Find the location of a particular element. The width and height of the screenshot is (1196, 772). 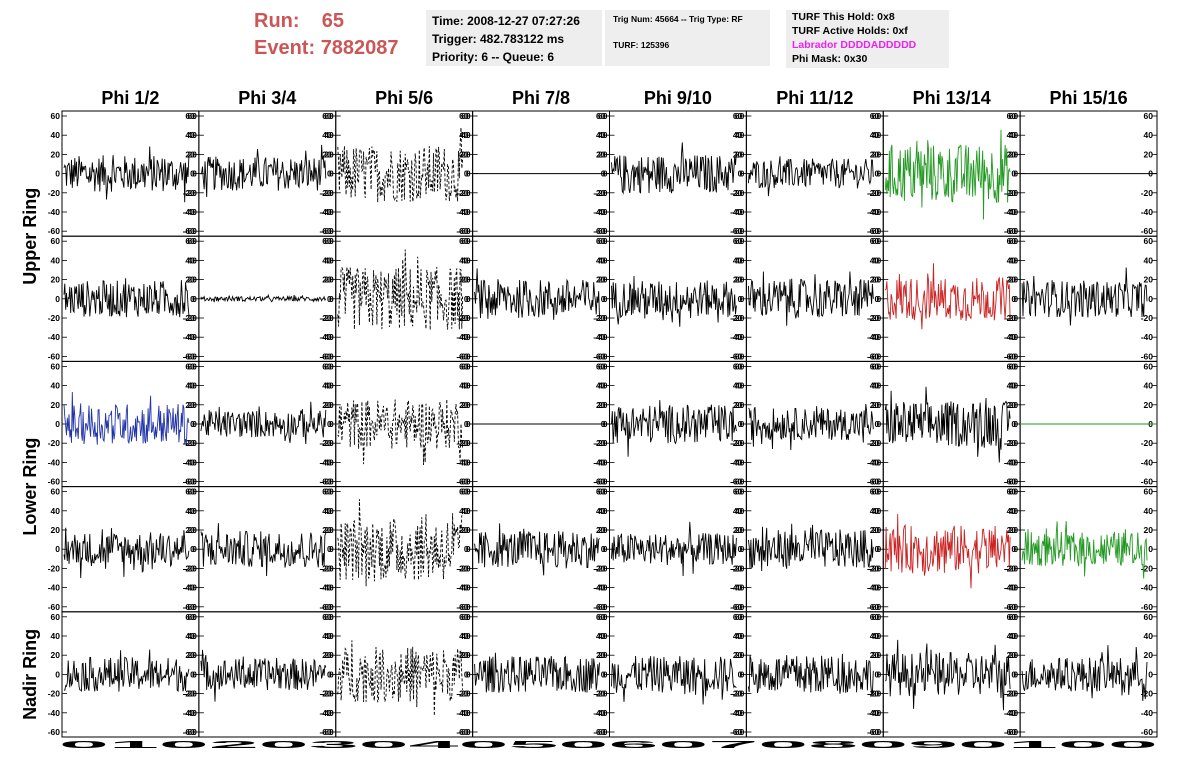

row-label: Nadir Ring is located at coordinates (30, 674).